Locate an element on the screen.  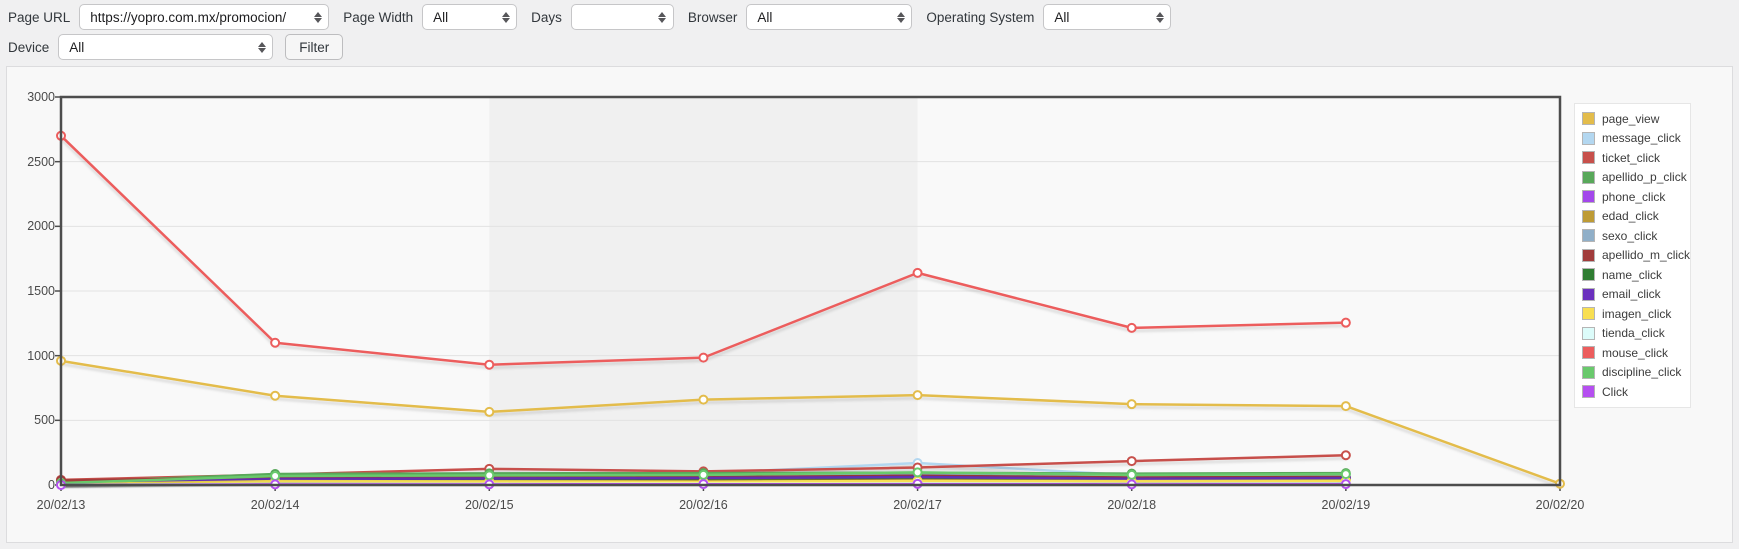
legend-label: mouse_click is located at coordinates (1635, 352).